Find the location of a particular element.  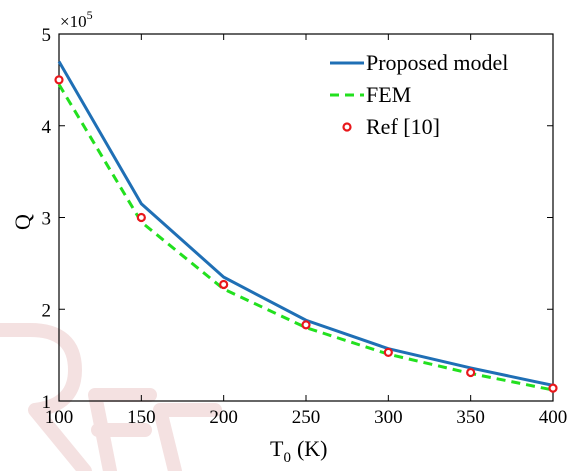

y-tick-label: 1 is located at coordinates (47, 402).